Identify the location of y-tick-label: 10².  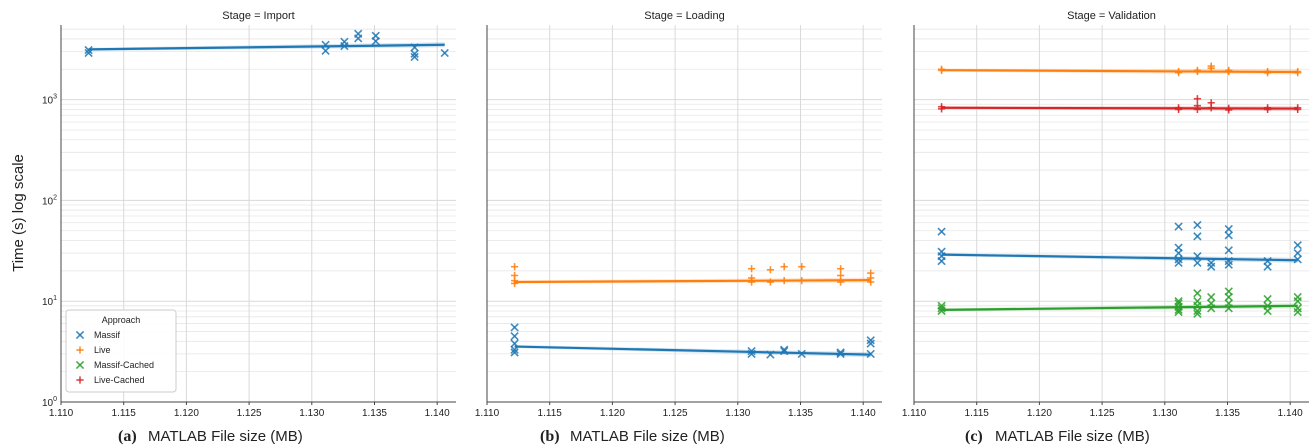
(49, 200).